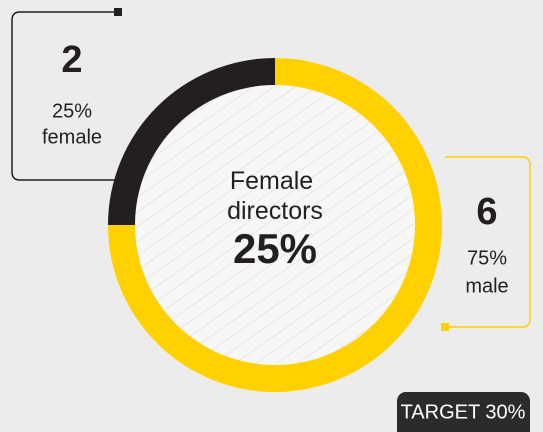 This screenshot has width=543, height=432. Describe the element at coordinates (486, 286) in the screenshot. I see `category-label: male` at that location.